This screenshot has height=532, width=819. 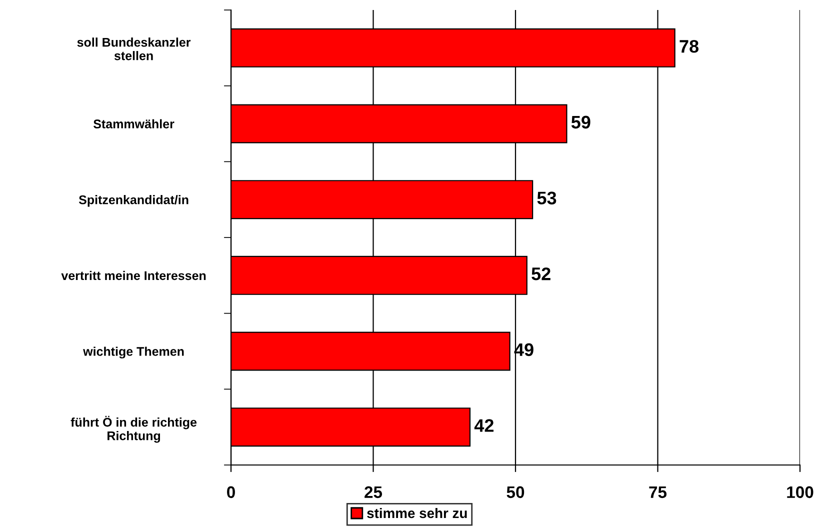 What do you see at coordinates (133, 201) in the screenshot?
I see `y-tick-label: Spitzenkandidat/in` at bounding box center [133, 201].